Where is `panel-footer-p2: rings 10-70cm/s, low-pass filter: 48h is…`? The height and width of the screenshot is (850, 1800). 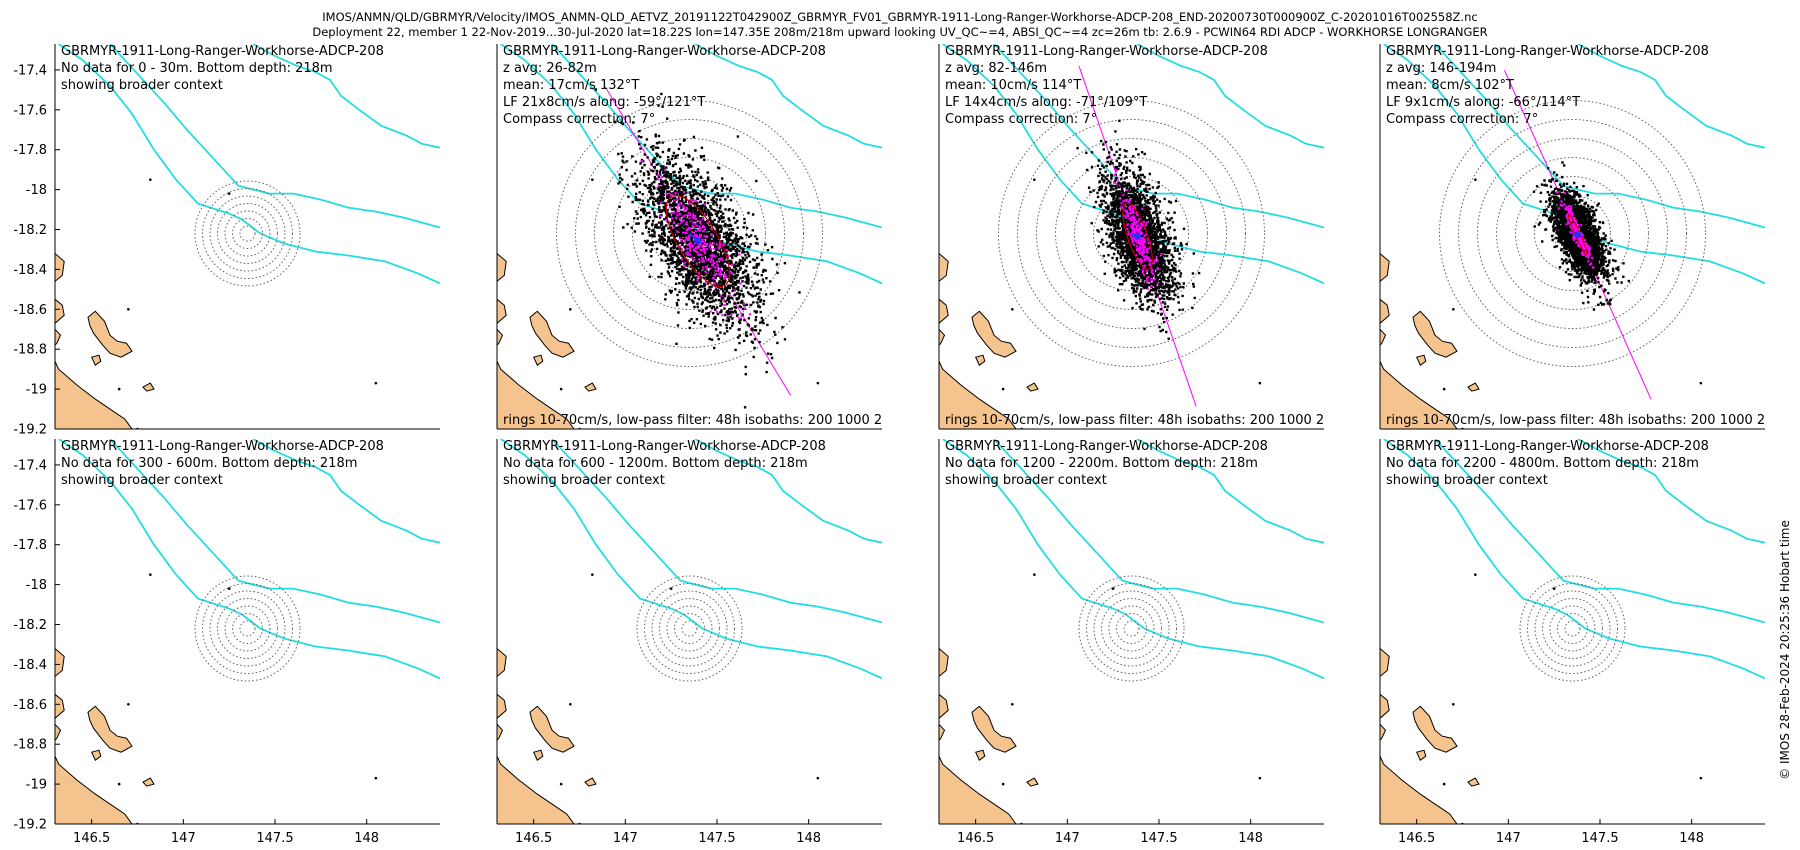 panel-footer-p2: rings 10-70cm/s, low-pass filter: 48h is… is located at coordinates (730, 420).